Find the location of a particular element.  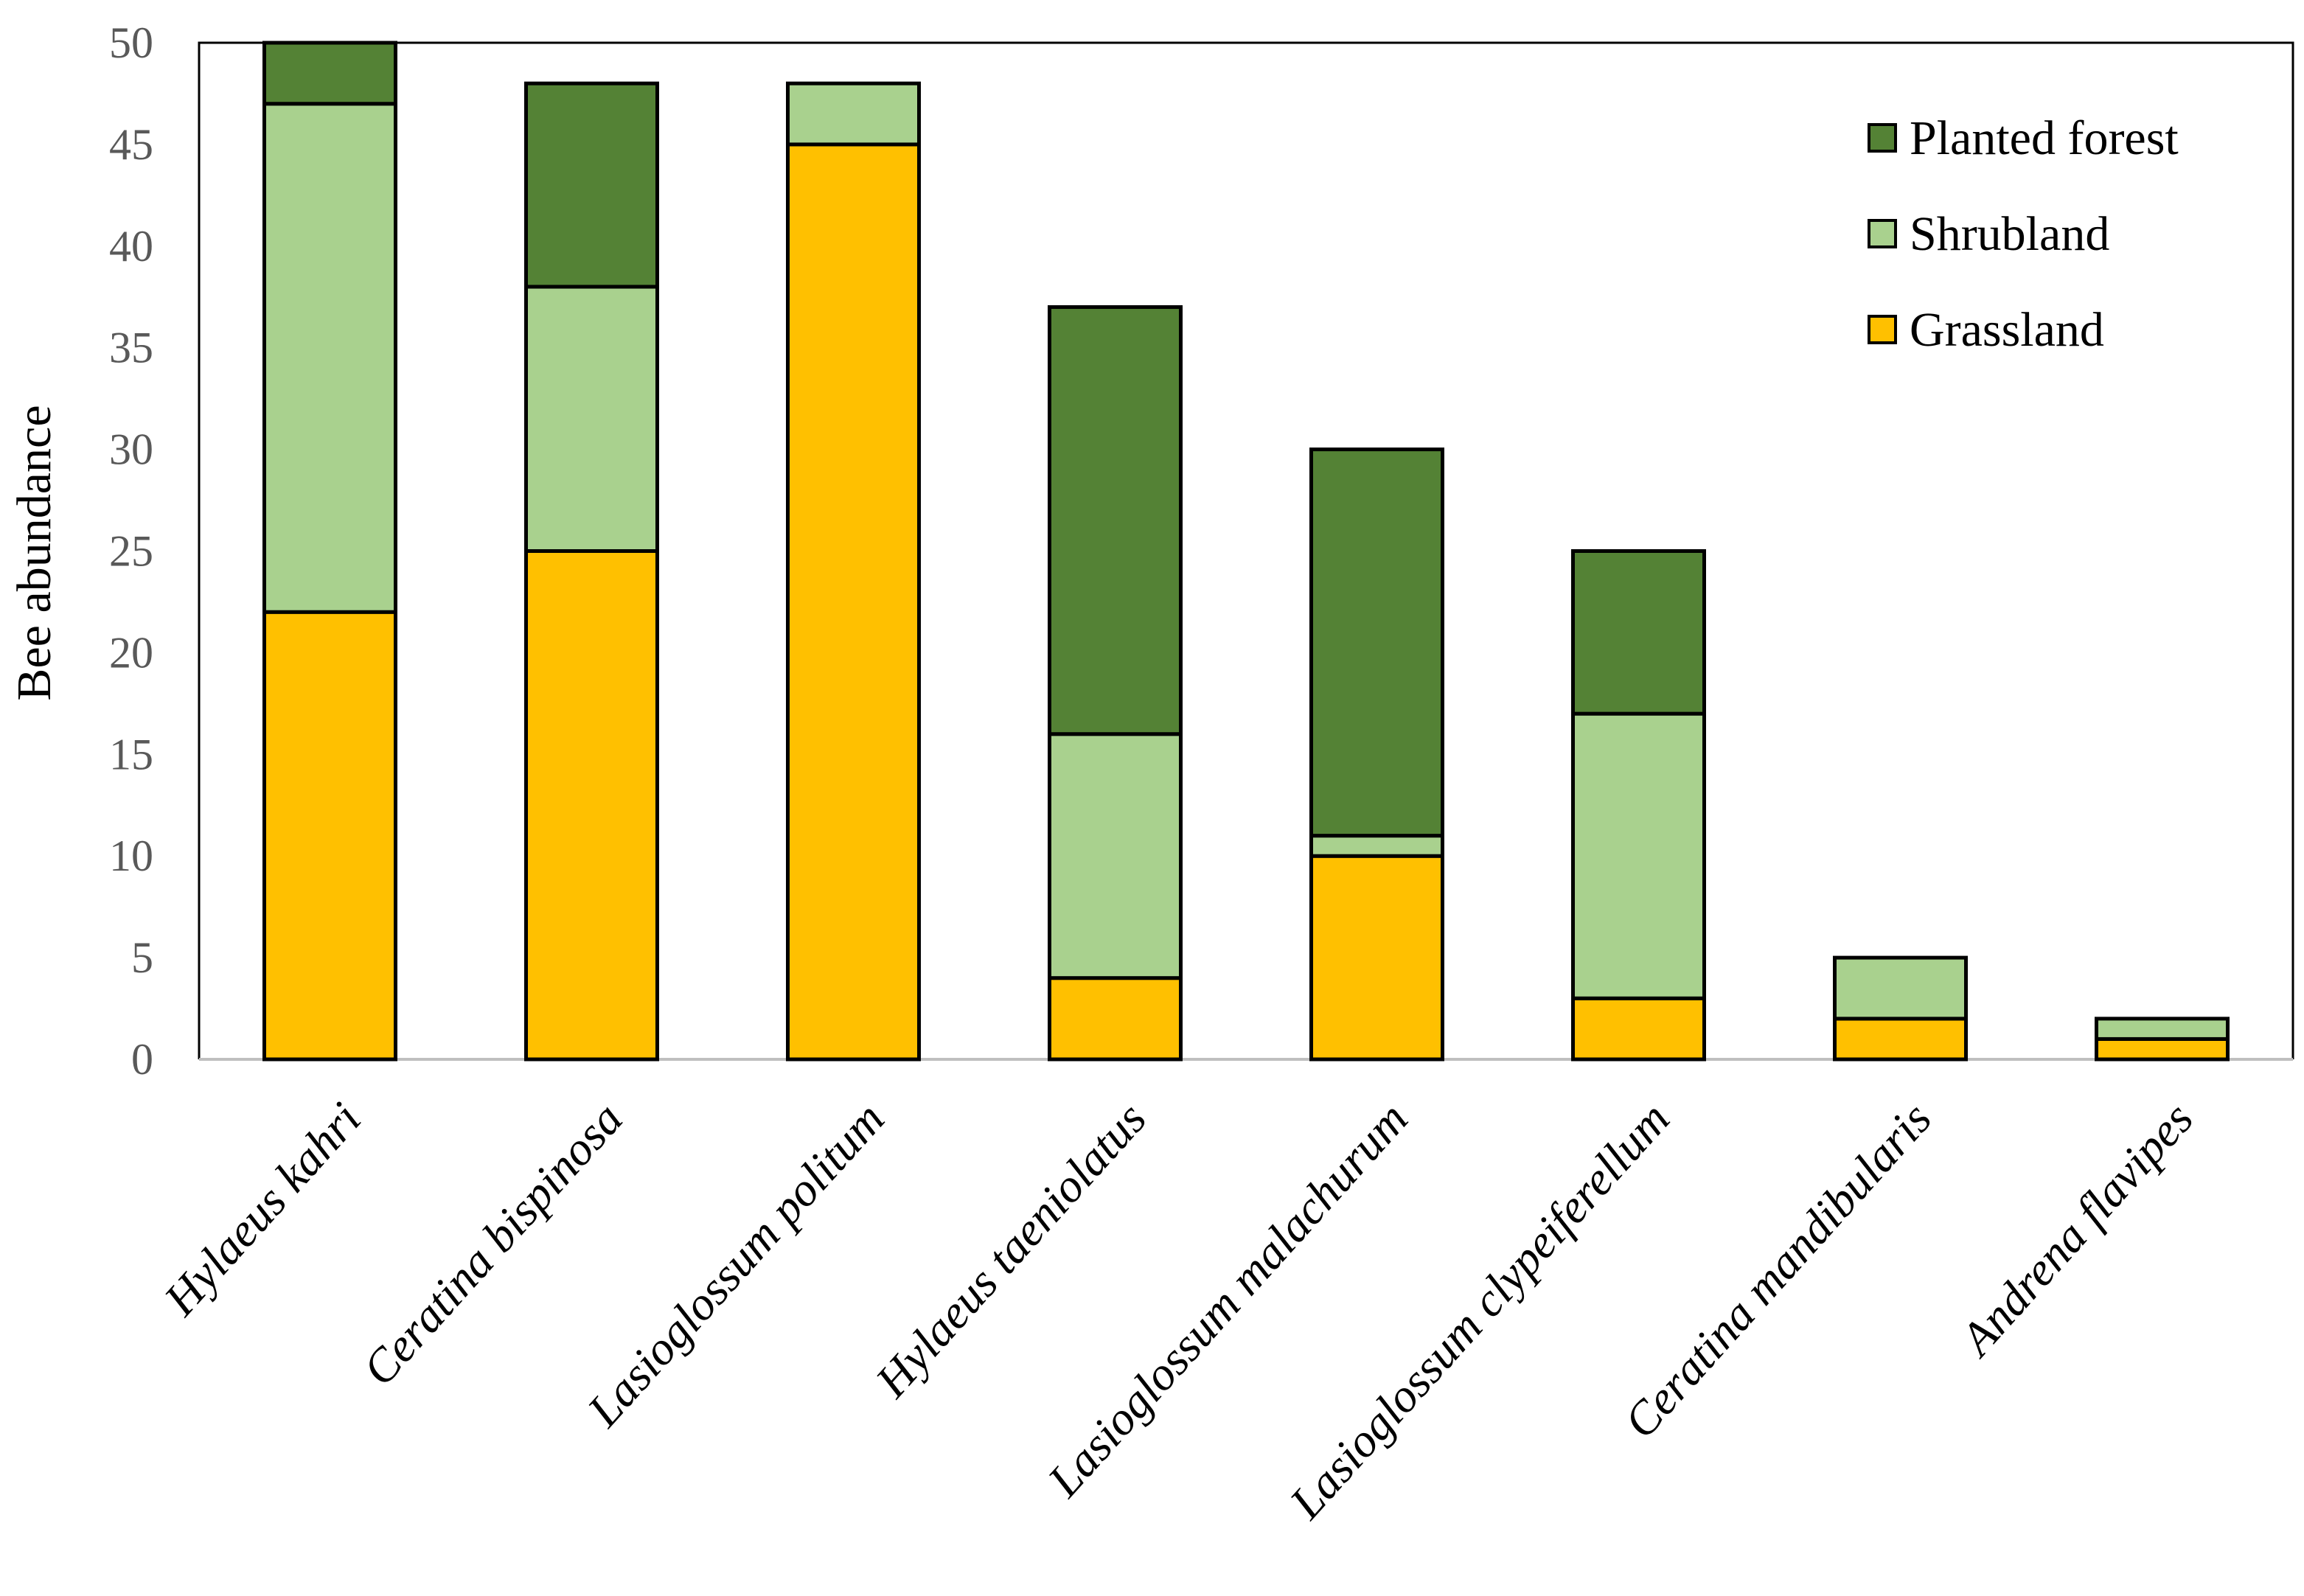

x-category-label: Andrena flavipes is located at coordinates (2076, 1230).